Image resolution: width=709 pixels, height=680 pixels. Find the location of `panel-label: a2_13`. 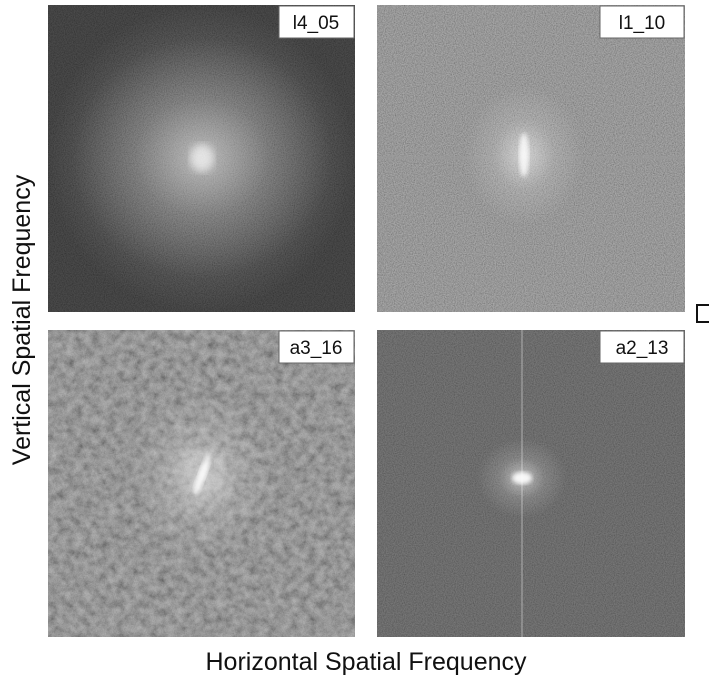

panel-label: a2_13 is located at coordinates (642, 348).